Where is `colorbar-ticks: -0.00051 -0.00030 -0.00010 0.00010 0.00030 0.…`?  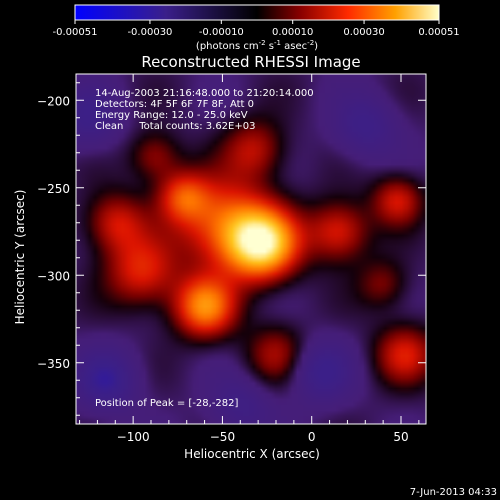 colorbar-ticks: -0.00051 -0.00030 -0.00010 0.00010 0.00030 0.… is located at coordinates (256, 29).